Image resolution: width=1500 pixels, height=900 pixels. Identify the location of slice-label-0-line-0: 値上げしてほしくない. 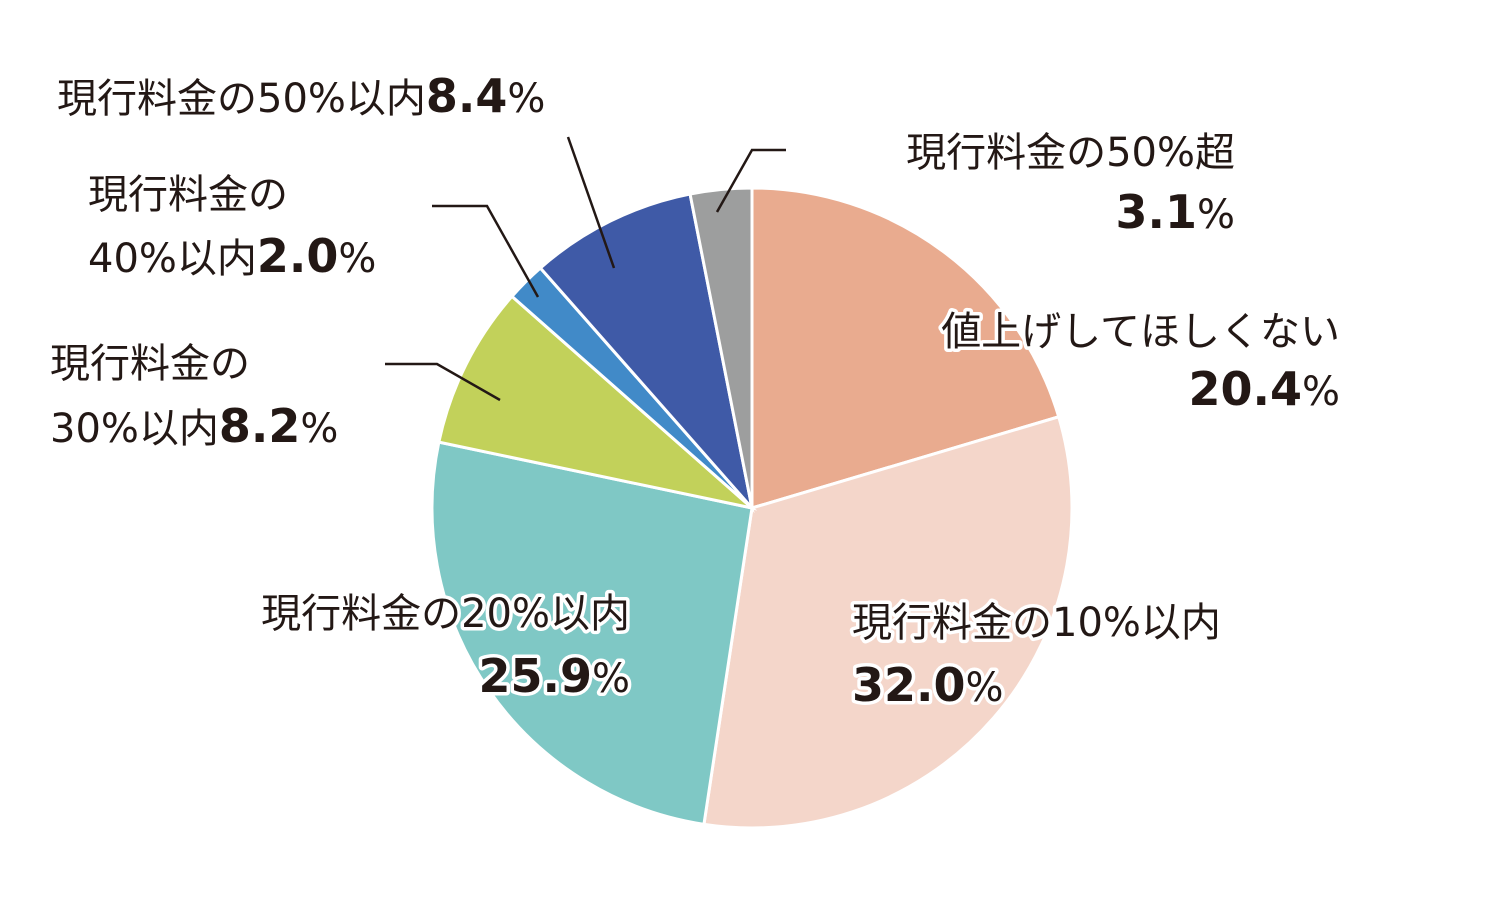
(1140, 332).